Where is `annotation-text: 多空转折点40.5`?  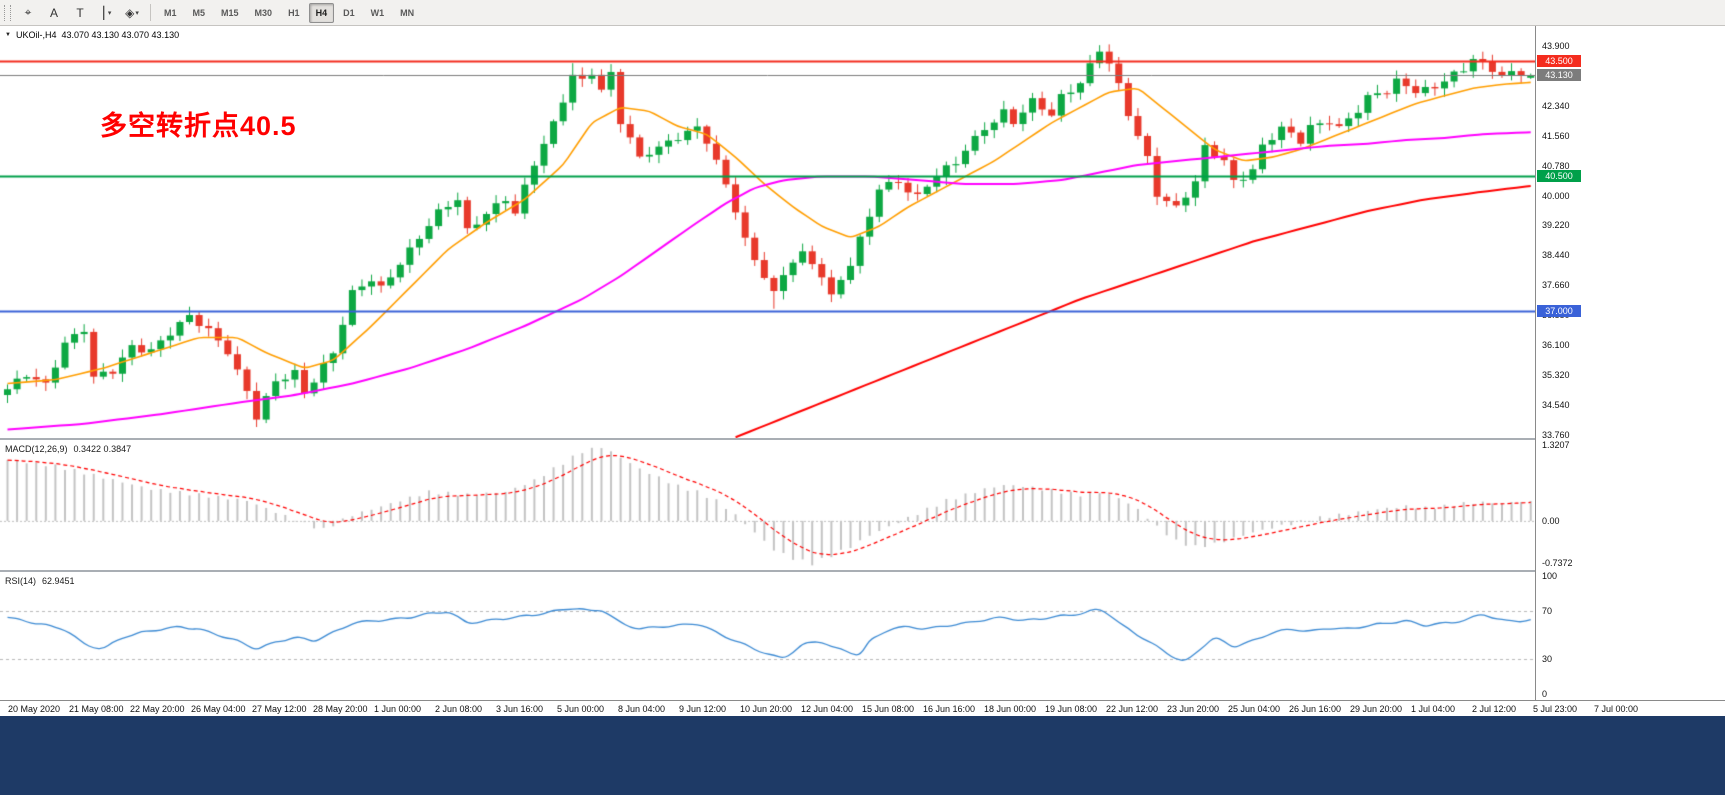 annotation-text: 多空转折点40.5 is located at coordinates (198, 126).